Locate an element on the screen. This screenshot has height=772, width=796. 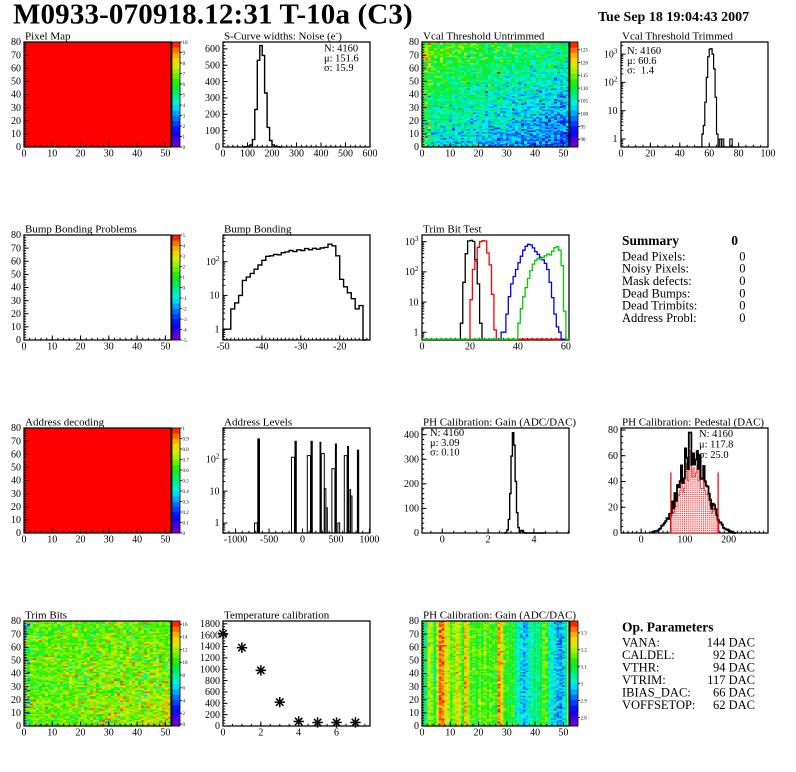
svg-text: 92 DAC is located at coordinates (734, 655).